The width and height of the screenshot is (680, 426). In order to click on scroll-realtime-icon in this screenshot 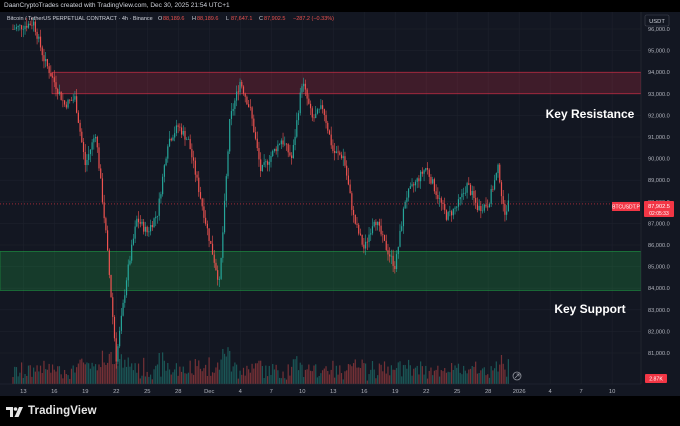, I will do `click(517, 376)`.